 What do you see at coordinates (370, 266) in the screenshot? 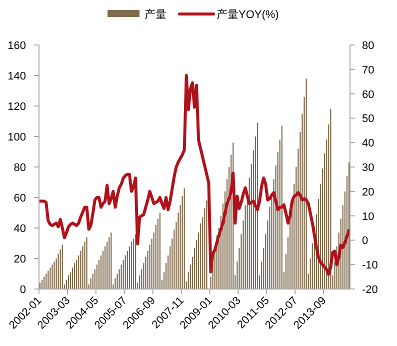
I see `y2-tick-label: -10` at bounding box center [370, 266].